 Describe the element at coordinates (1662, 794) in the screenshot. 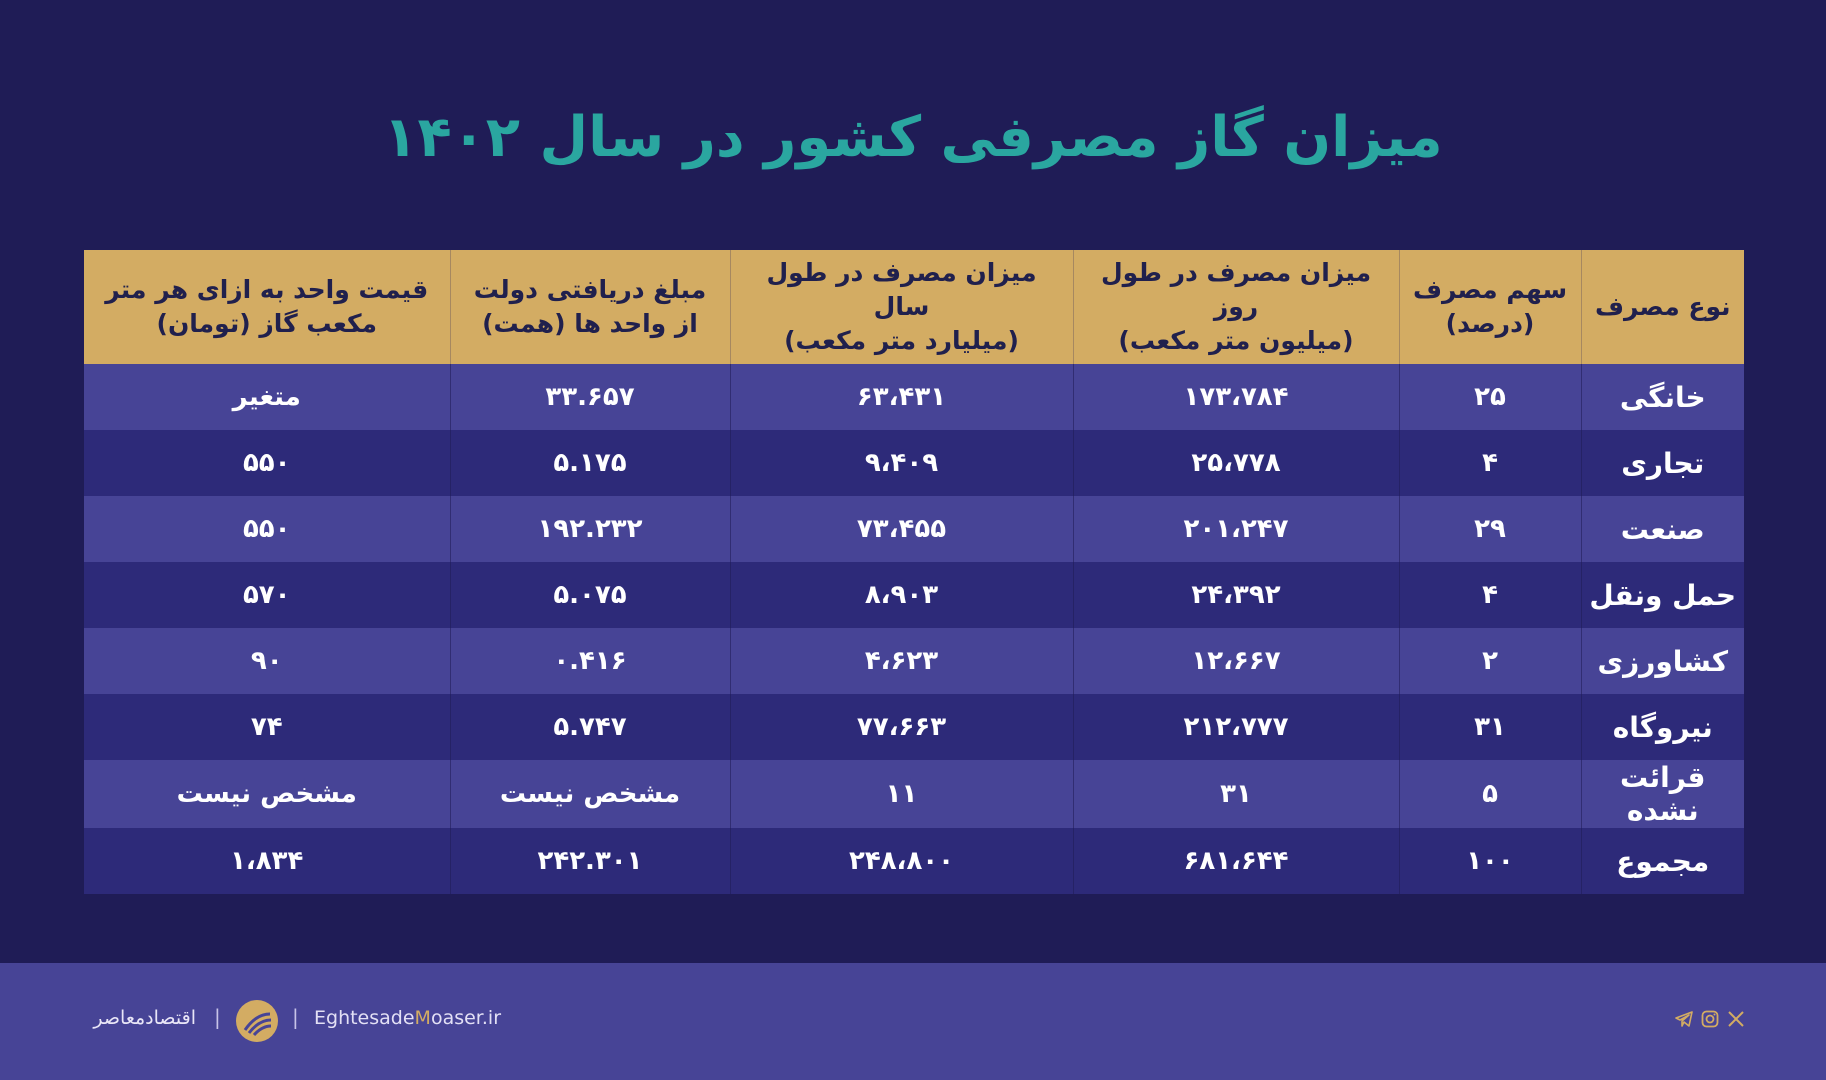

I see `cell-type: قرائت نشده` at that location.